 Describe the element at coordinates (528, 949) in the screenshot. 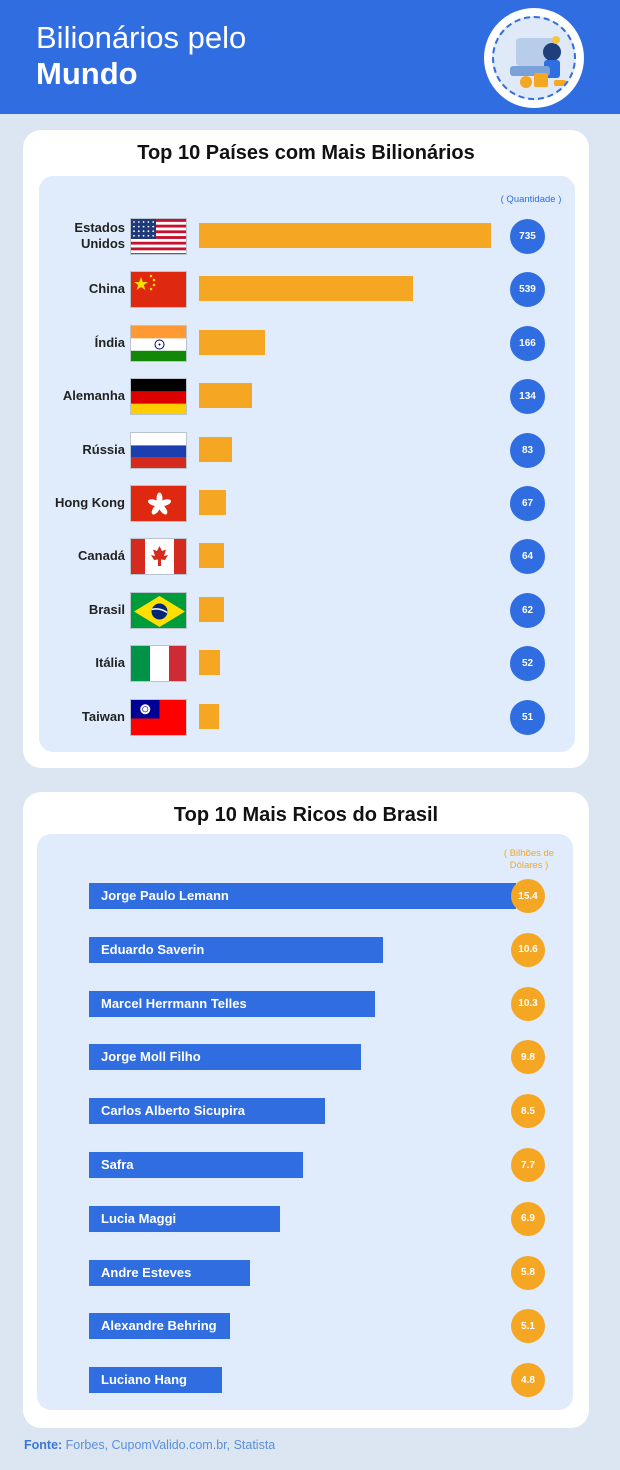

I see `person-value-label: 10.6` at that location.